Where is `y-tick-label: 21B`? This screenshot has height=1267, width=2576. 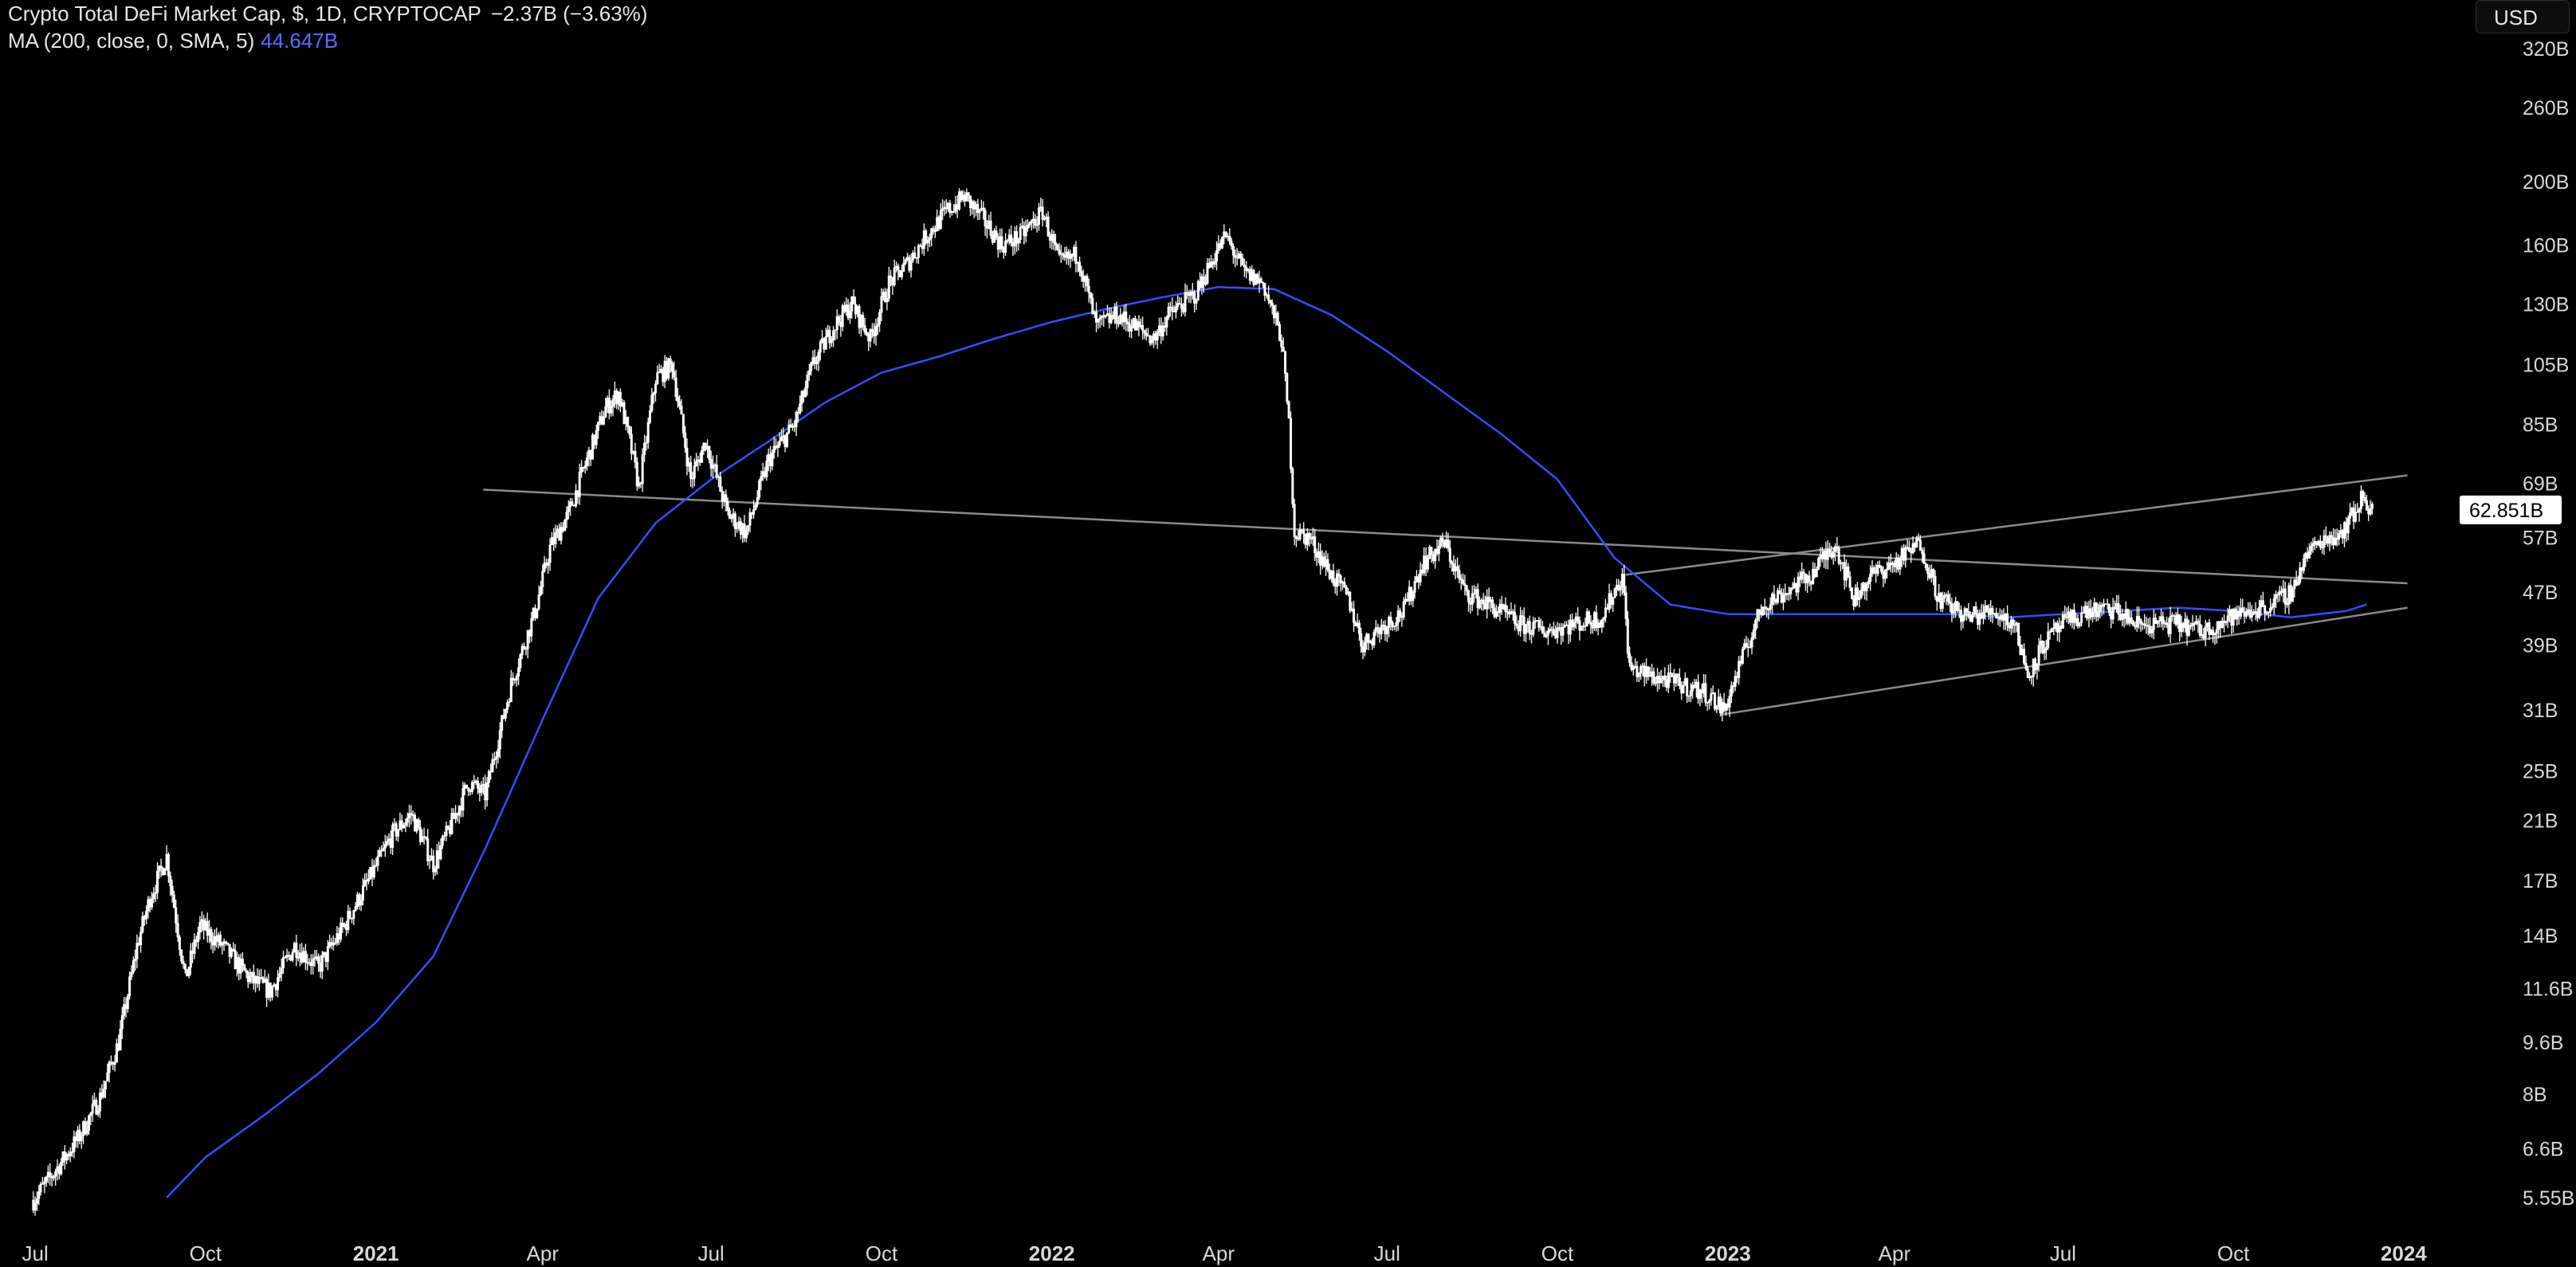 y-tick-label: 21B is located at coordinates (2540, 821).